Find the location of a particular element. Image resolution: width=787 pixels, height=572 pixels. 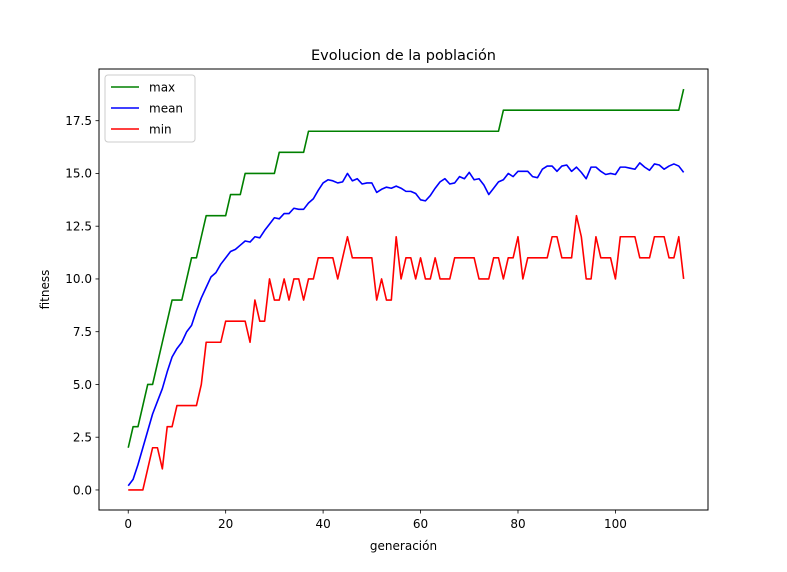

legend-box is located at coordinates (150, 108).